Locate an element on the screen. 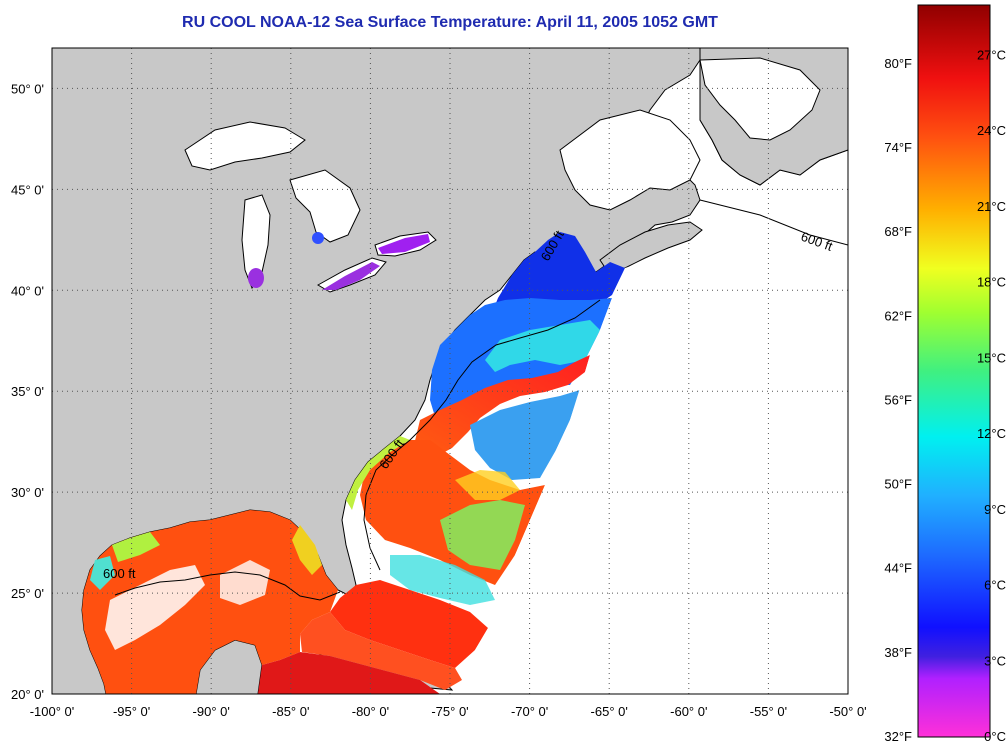 The width and height of the screenshot is (1008, 754). lon-tick-label: -75° 0' is located at coordinates (449, 711).